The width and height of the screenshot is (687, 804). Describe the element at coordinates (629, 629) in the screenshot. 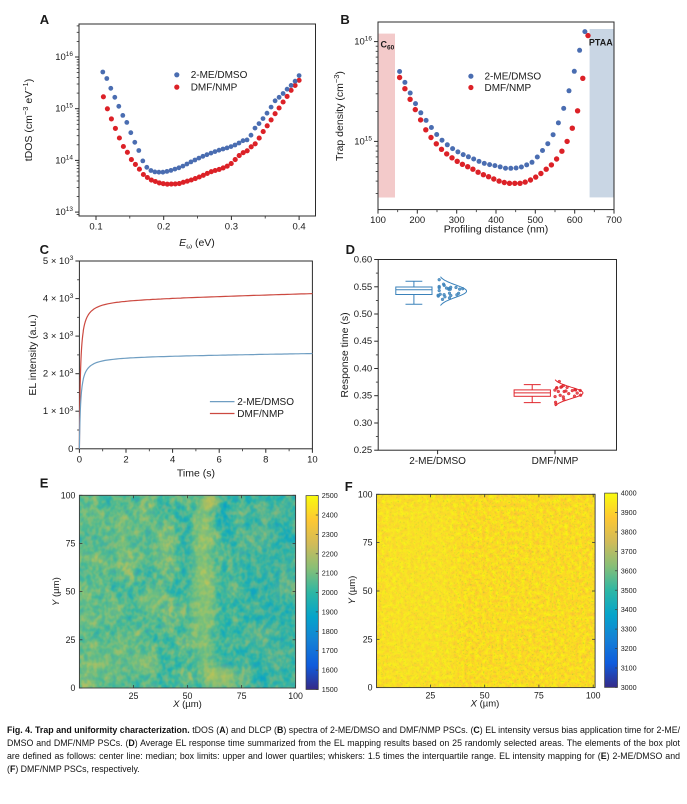

I see `svg-text: 3300` at that location.